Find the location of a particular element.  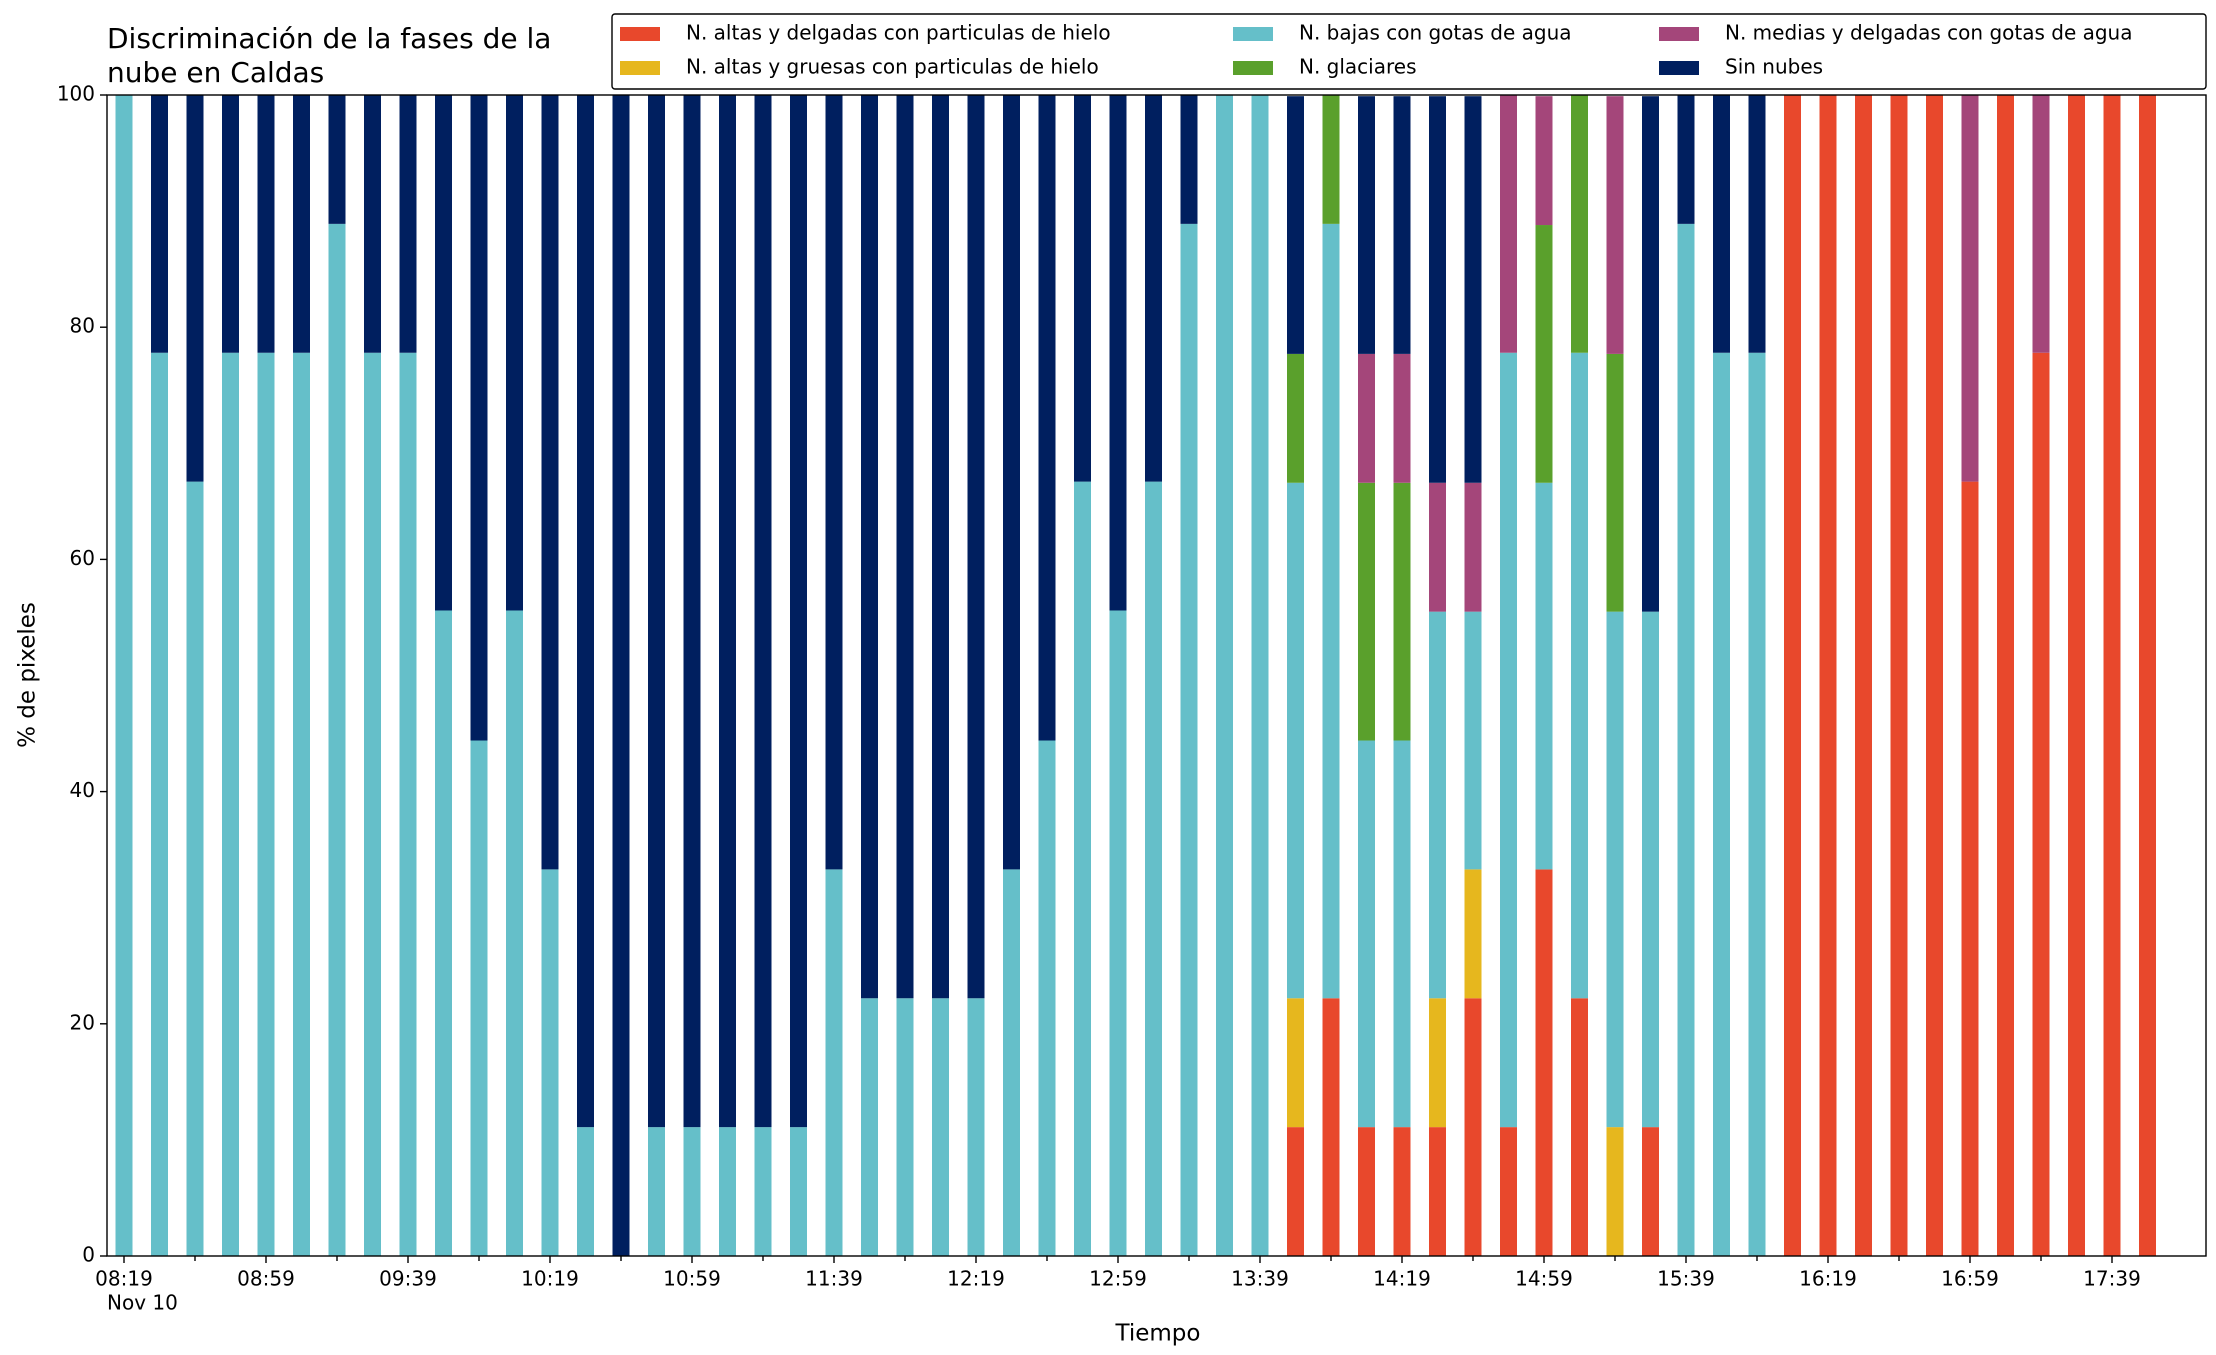

x-date-label: Nov 10 is located at coordinates (142, 1303).